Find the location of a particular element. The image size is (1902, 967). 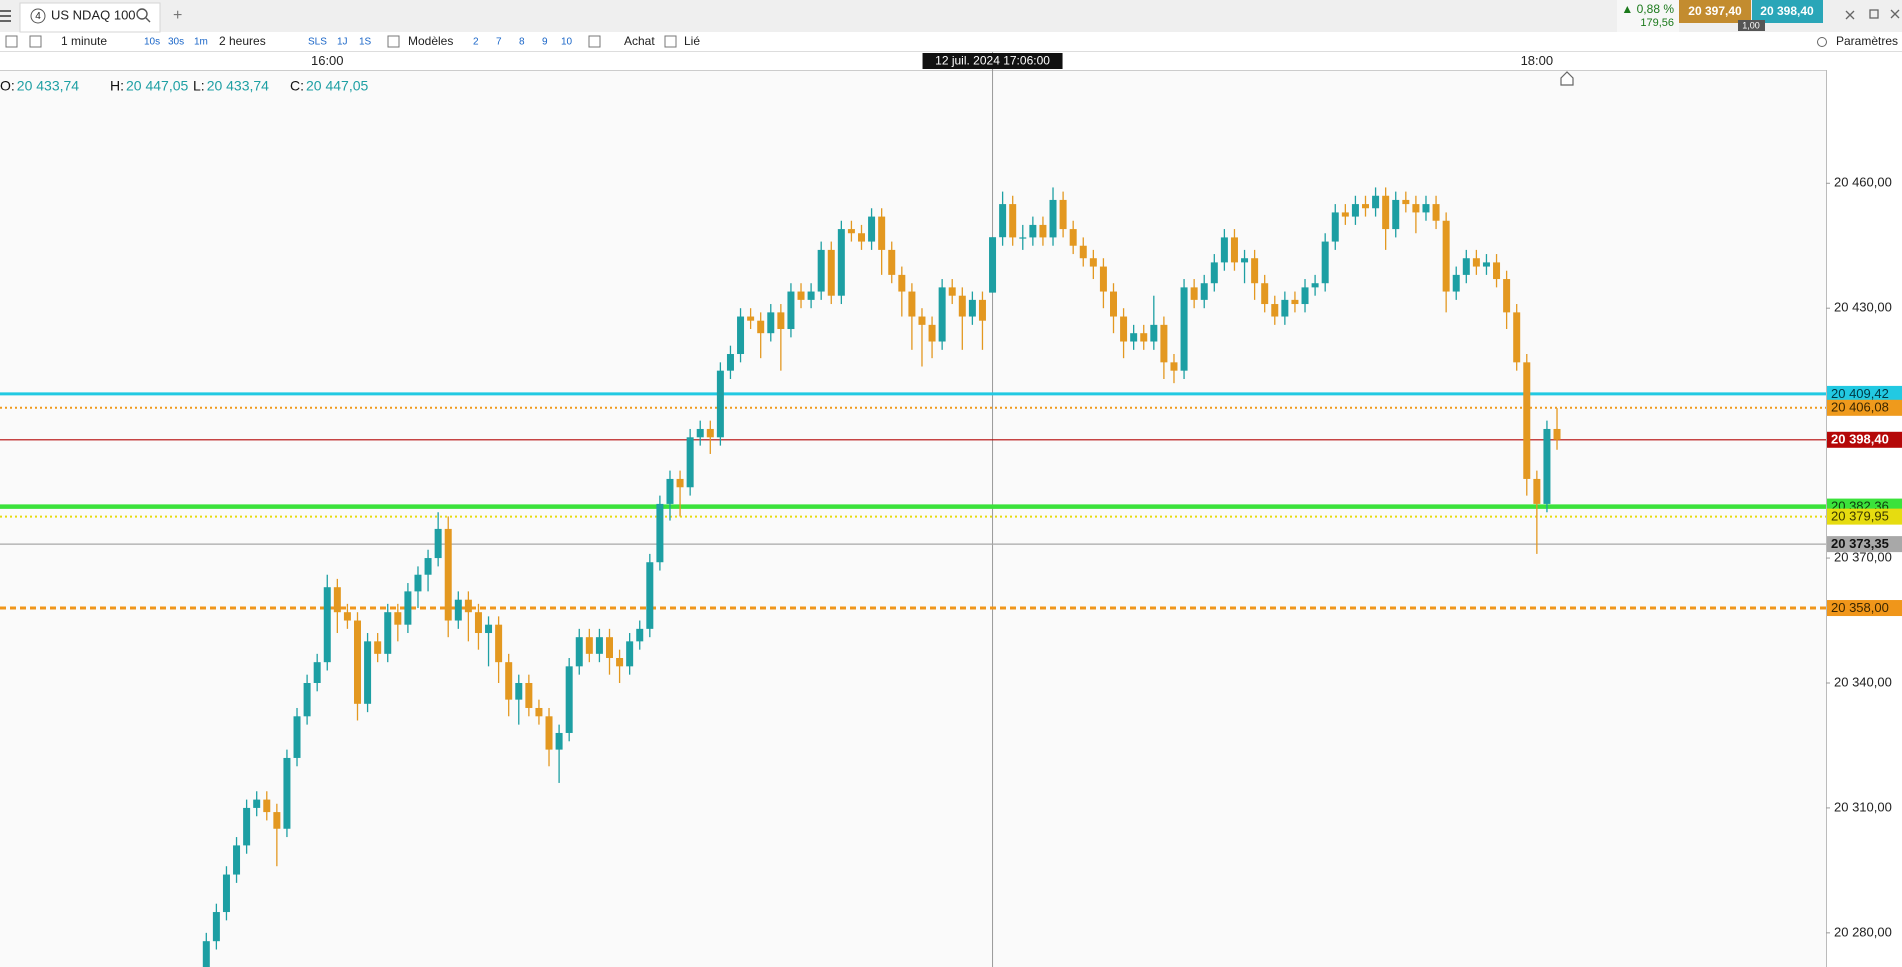

toolbar-button: 30s is located at coordinates (176, 42).